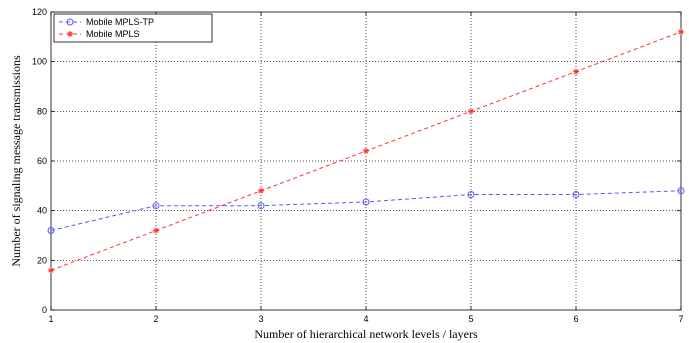 This screenshot has height=343, width=689. I want to click on series-line, so click(366, 211).